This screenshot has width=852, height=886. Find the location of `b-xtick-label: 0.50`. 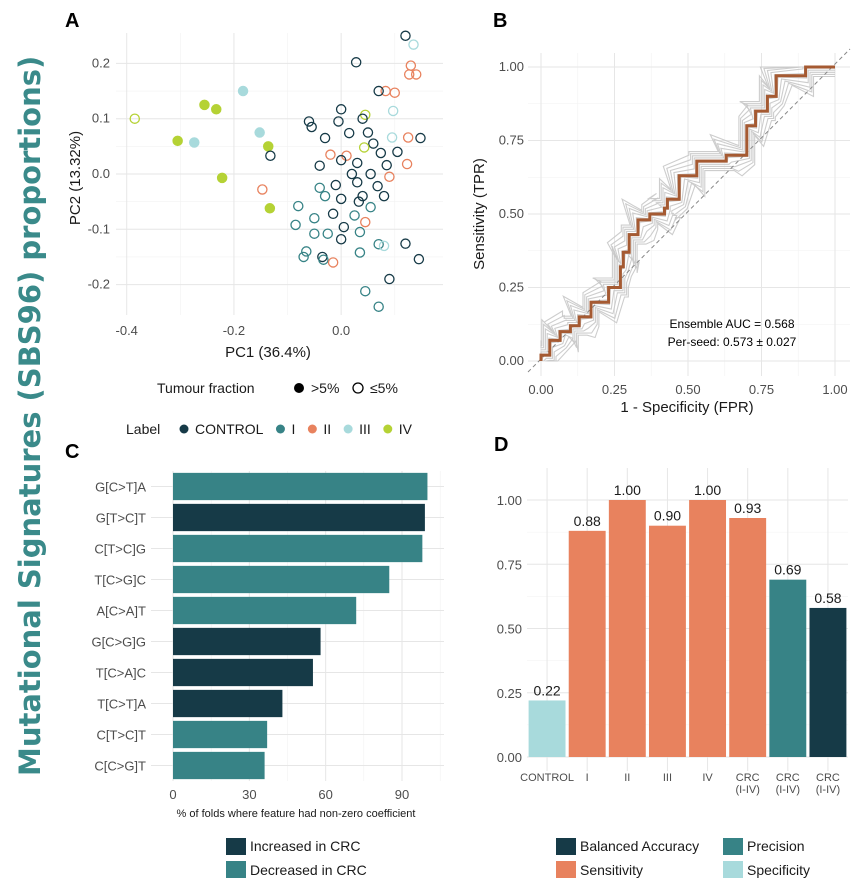

b-xtick-label: 0.50 is located at coordinates (687, 389).